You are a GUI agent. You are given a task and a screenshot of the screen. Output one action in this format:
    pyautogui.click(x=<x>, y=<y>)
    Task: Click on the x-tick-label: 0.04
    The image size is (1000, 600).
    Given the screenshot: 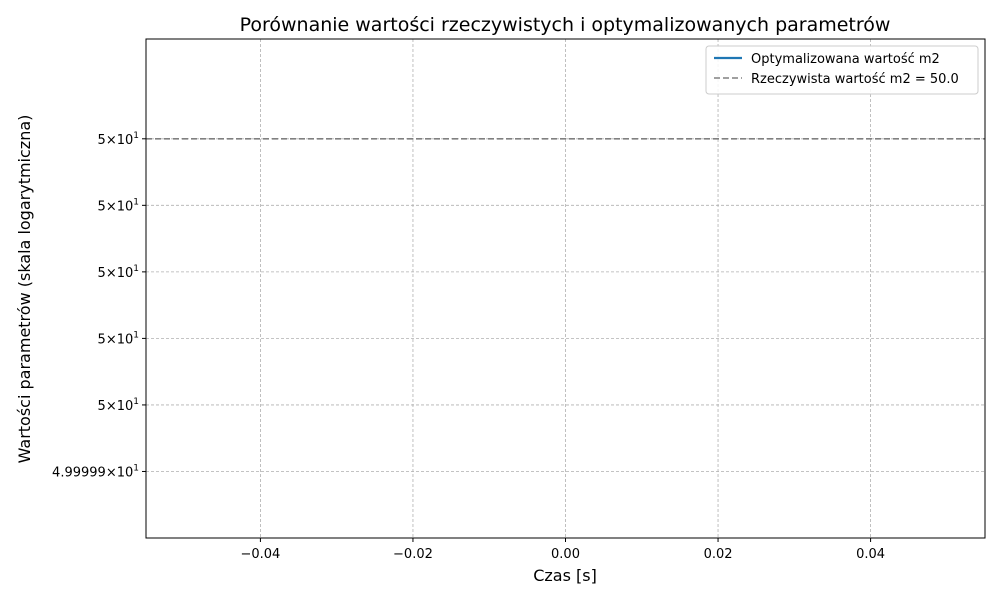 What is the action you would take?
    pyautogui.click(x=870, y=554)
    